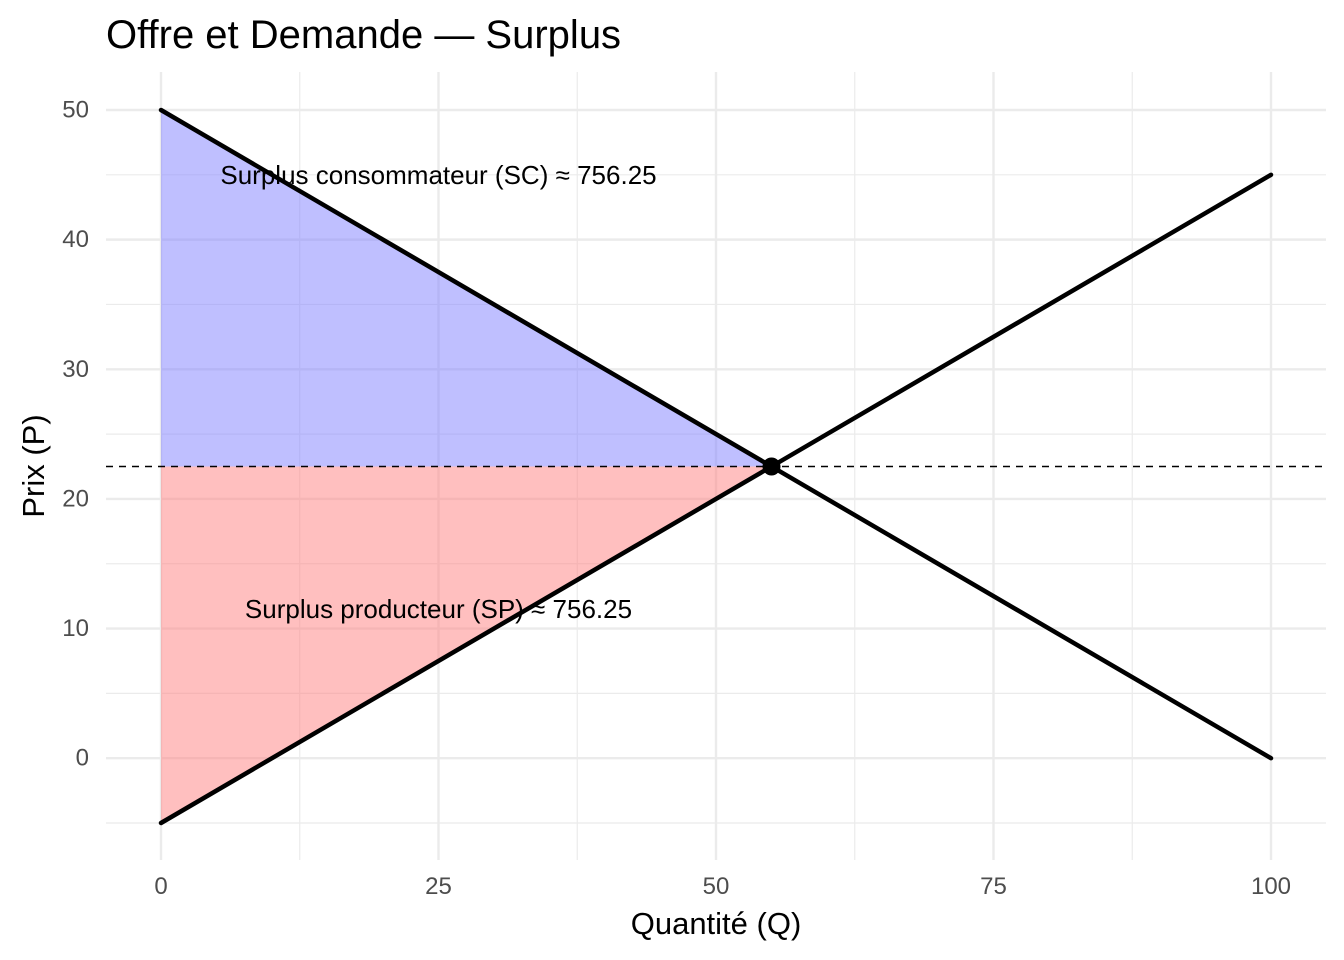 This screenshot has width=1344, height=960. Describe the element at coordinates (75, 239) in the screenshot. I see `y-tick-label: 40` at that location.